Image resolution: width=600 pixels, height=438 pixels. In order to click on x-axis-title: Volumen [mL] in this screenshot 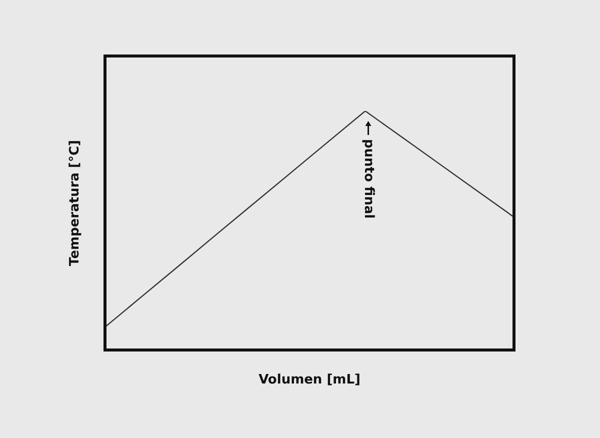, I will do `click(309, 380)`.